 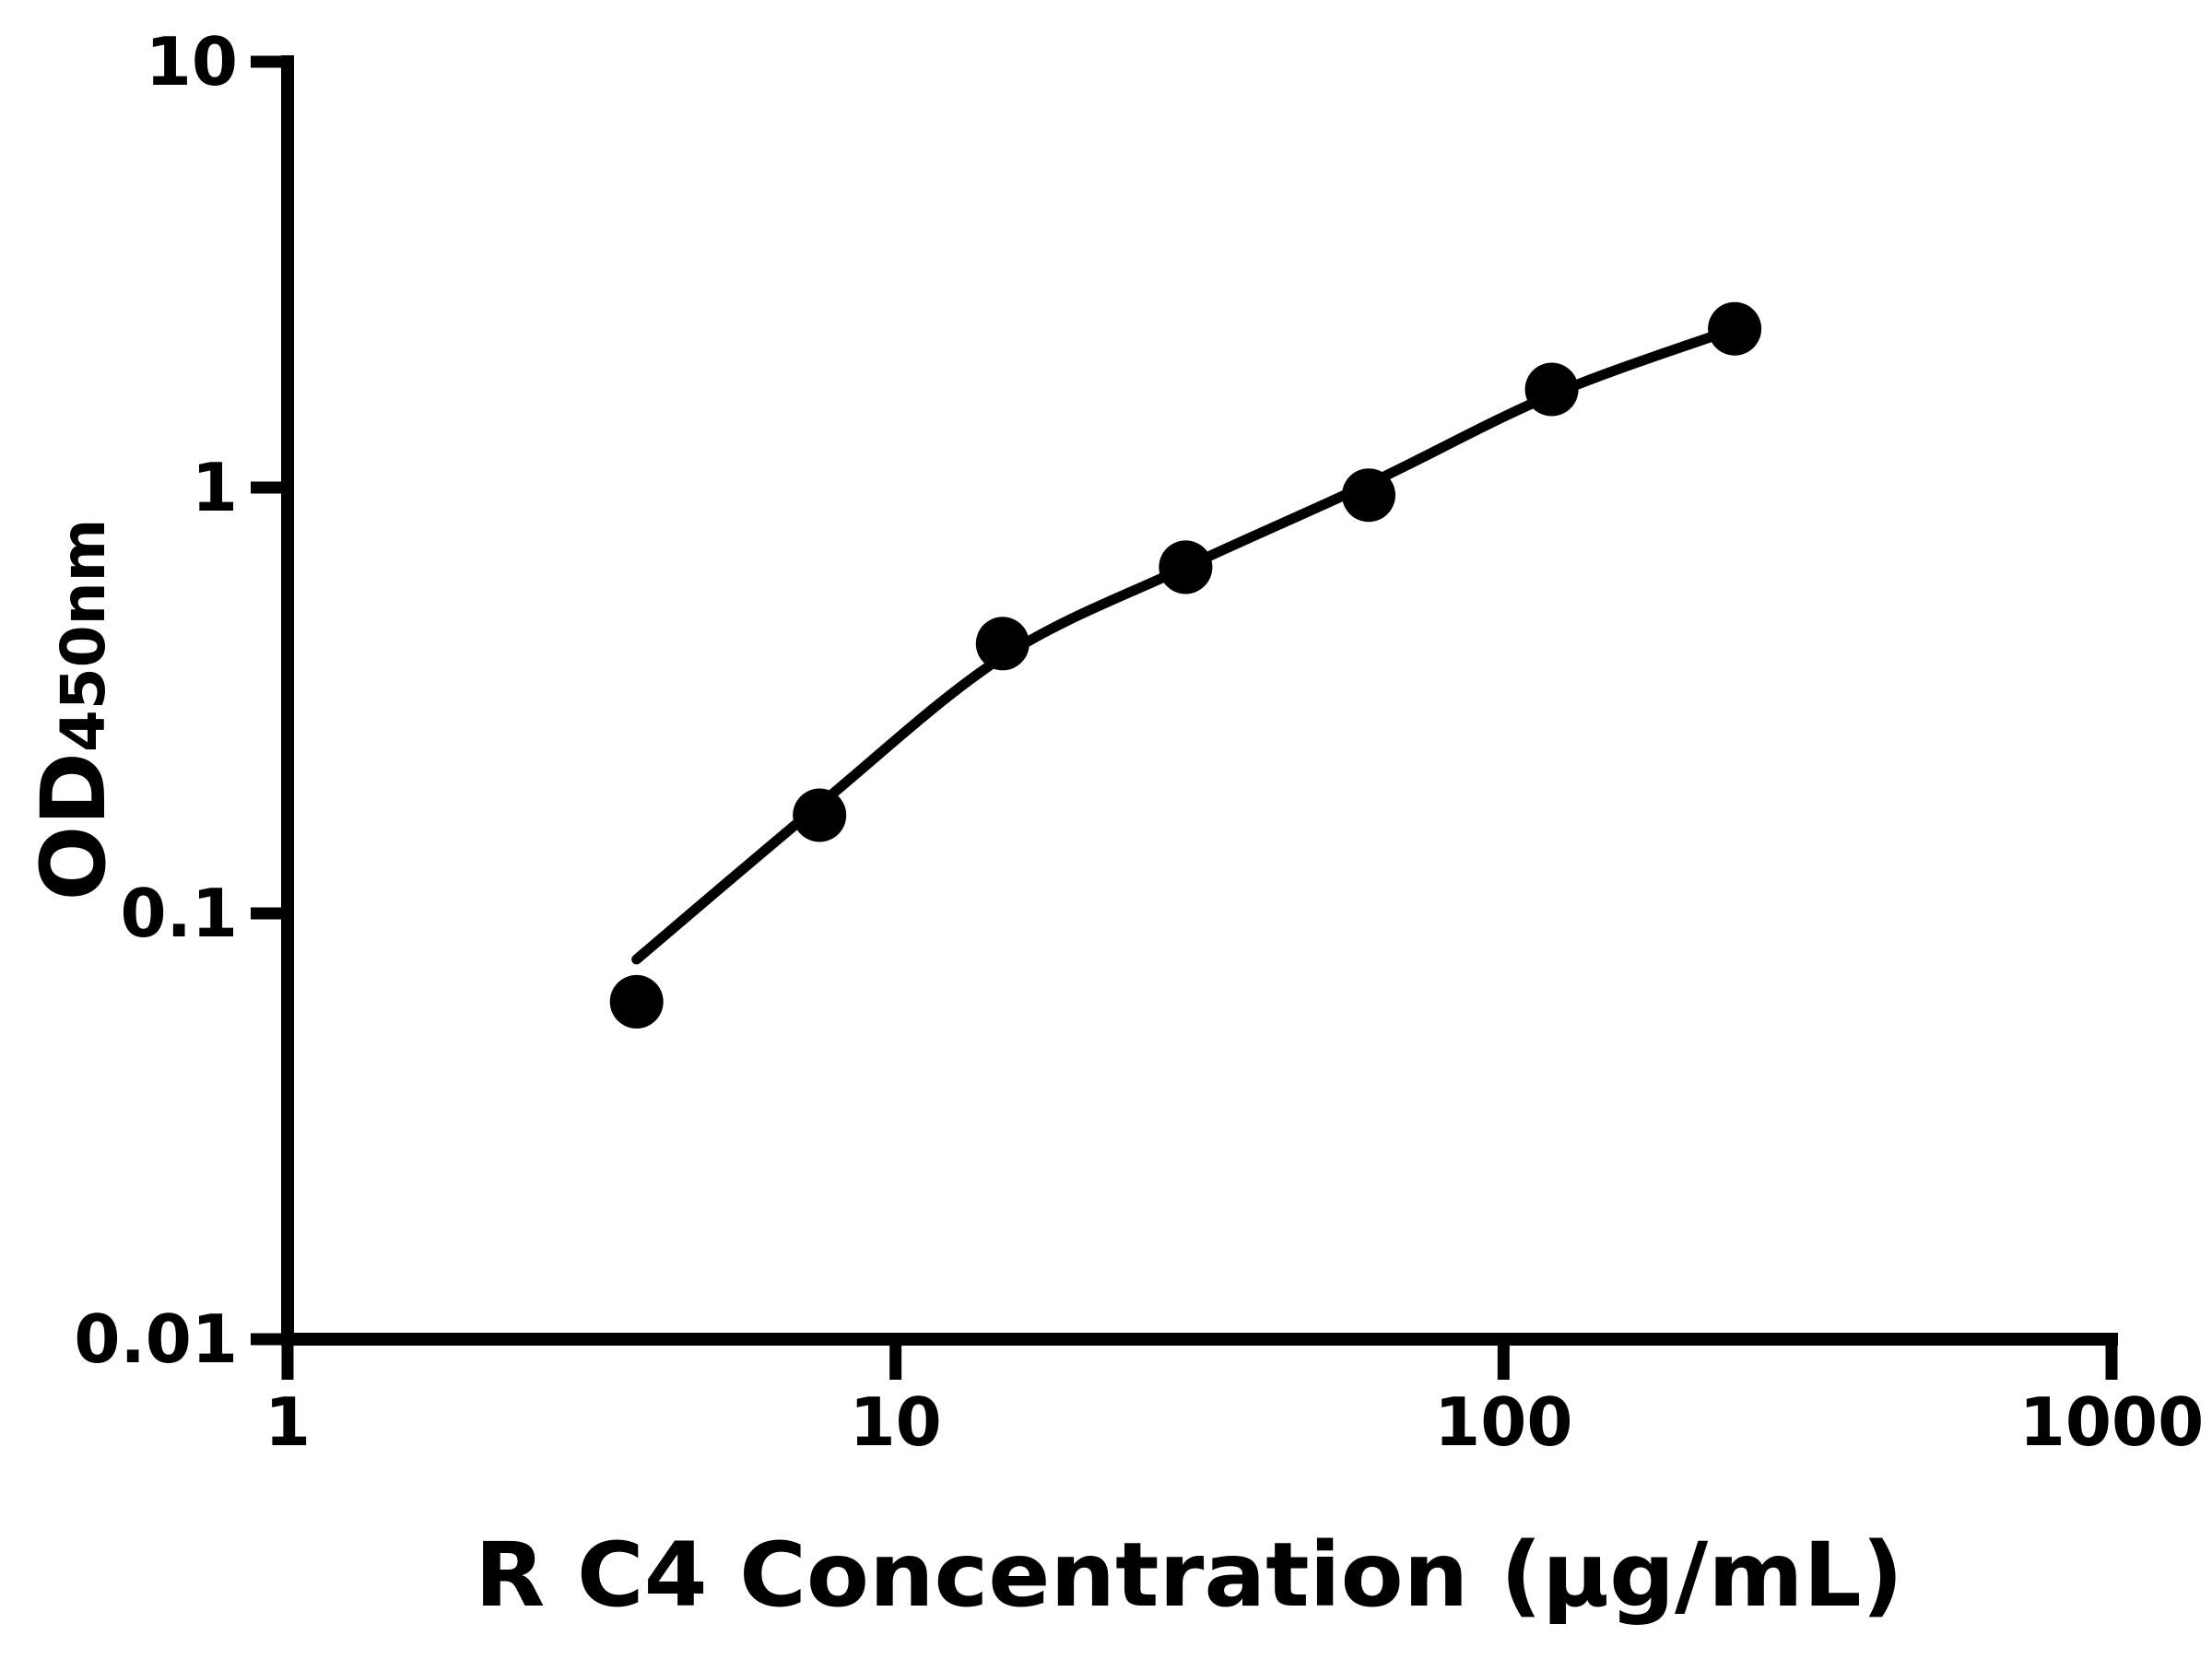 I want to click on x-axis-title: R C4 Concentration (μg/mL), so click(x=1189, y=1575).